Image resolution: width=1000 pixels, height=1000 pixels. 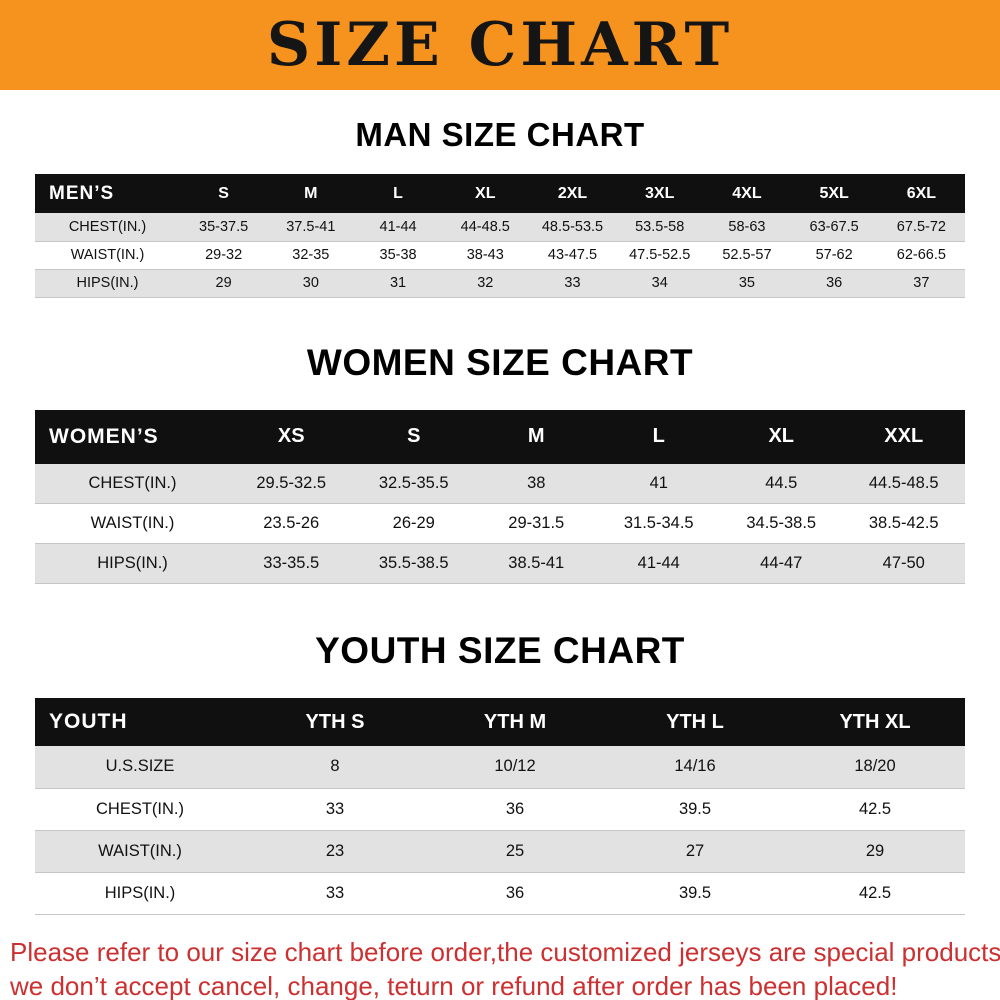 What do you see at coordinates (875, 766) in the screenshot?
I see `size-value: 18/20` at bounding box center [875, 766].